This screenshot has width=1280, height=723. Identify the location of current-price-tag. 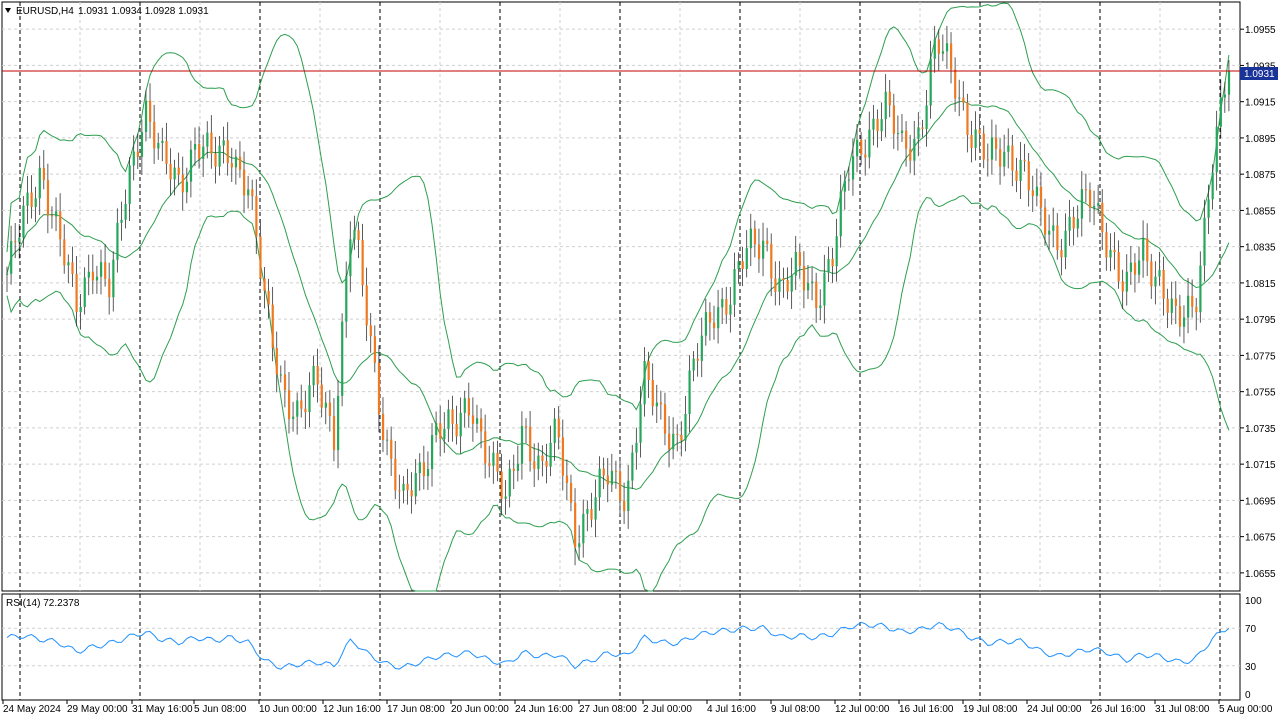
(1259, 73).